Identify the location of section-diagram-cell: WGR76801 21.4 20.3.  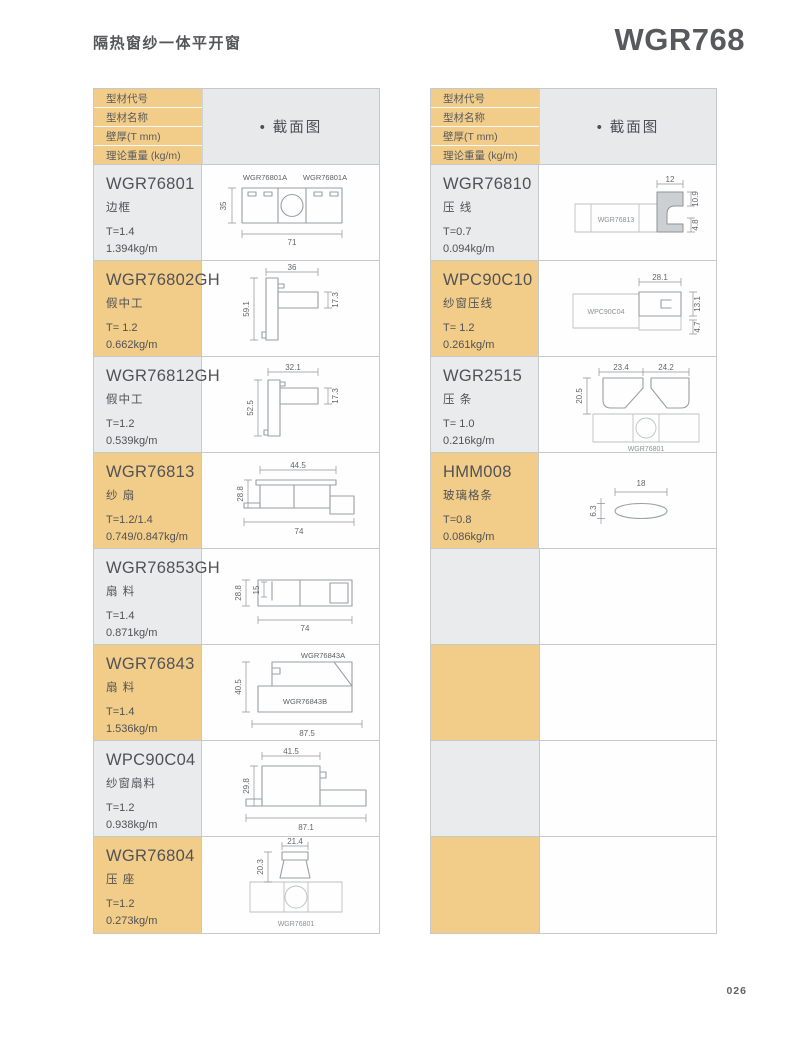
(290, 885).